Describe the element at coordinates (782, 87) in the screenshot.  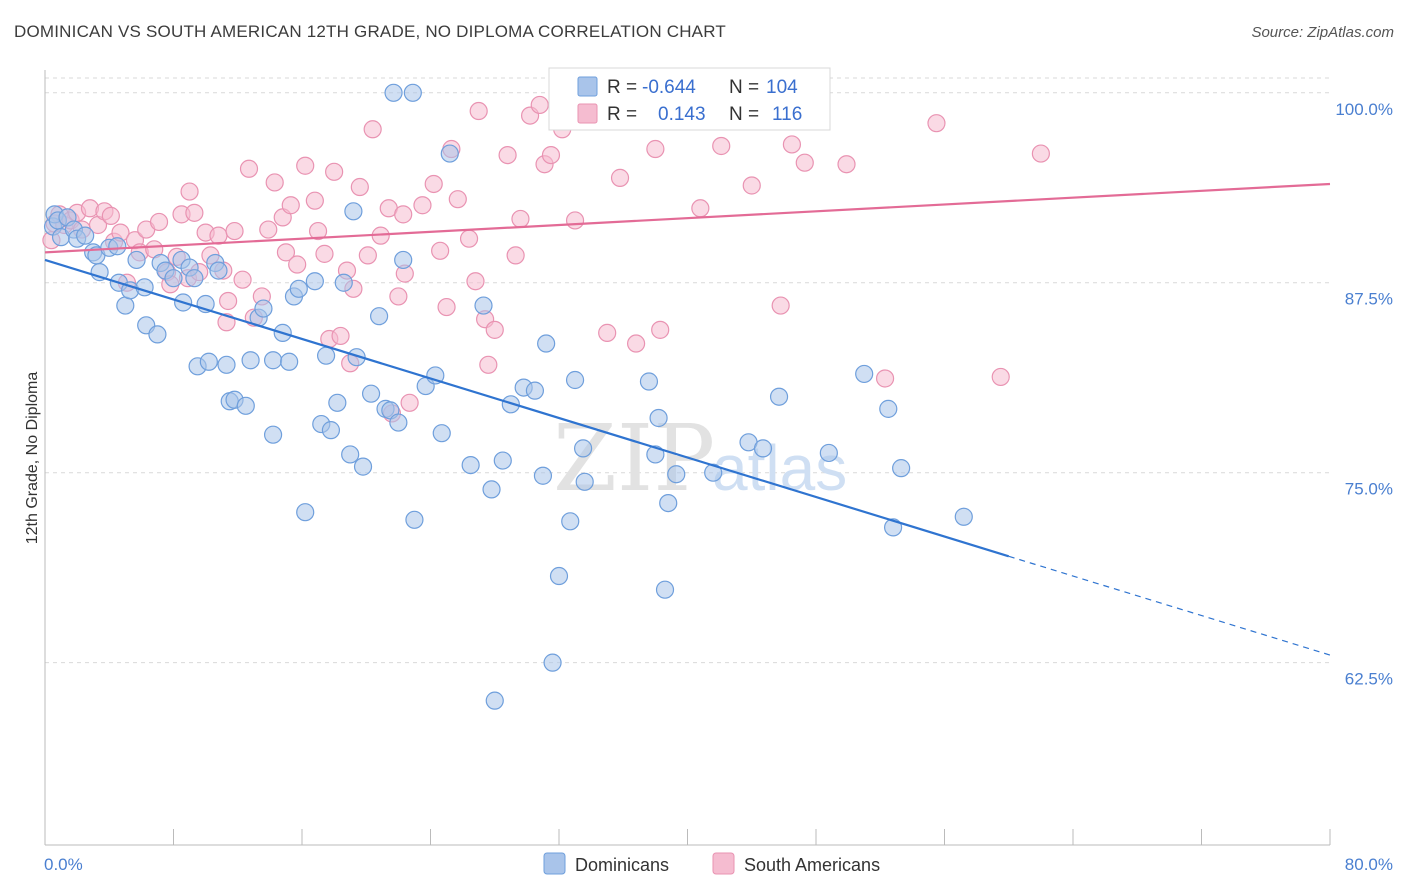
I see `legend-n-value-dominicans: 104` at that location.